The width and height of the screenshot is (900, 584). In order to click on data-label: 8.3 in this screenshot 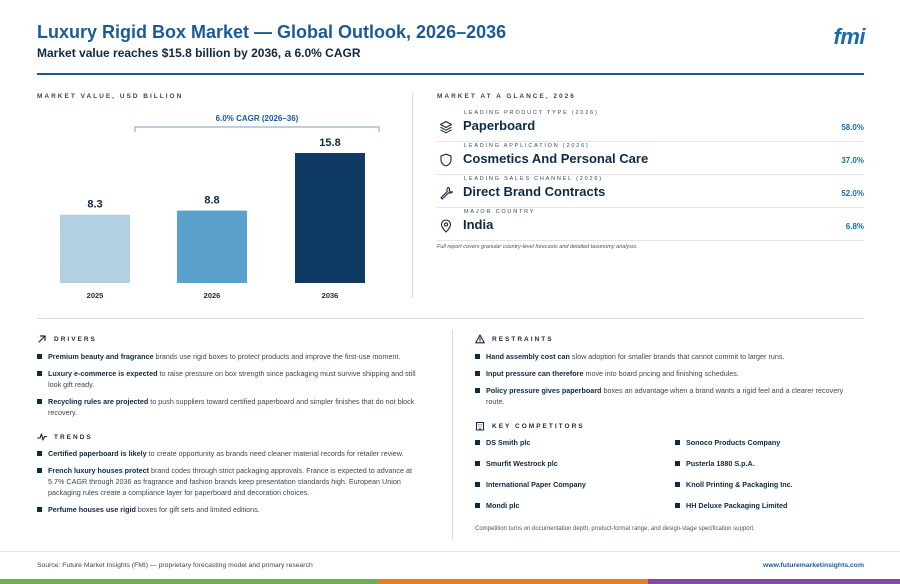, I will do `click(94, 205)`.